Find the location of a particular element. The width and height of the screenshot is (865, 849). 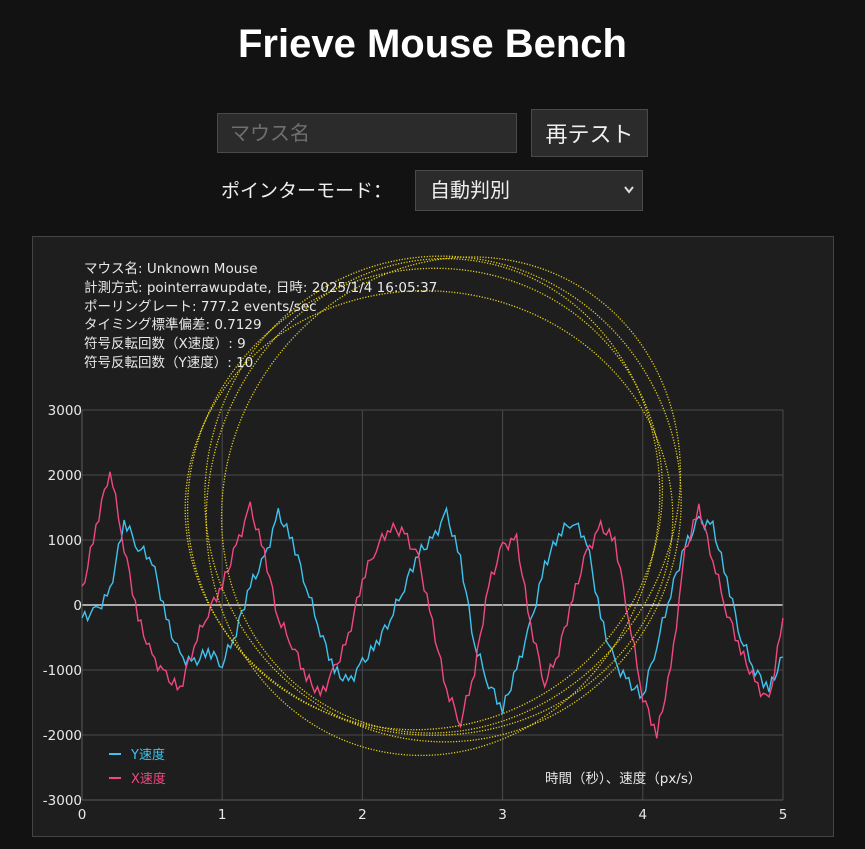

y-tick-label: -3000 is located at coordinates (62, 801).